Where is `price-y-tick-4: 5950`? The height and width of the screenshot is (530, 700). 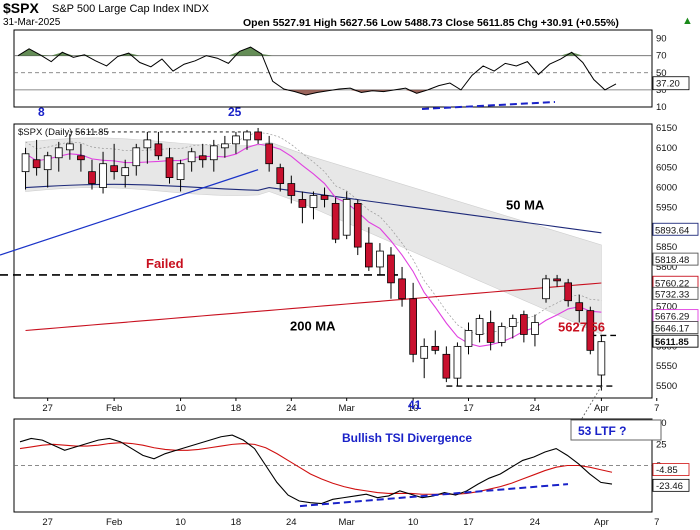
price-y-tick-4: 5950 is located at coordinates (666, 207).